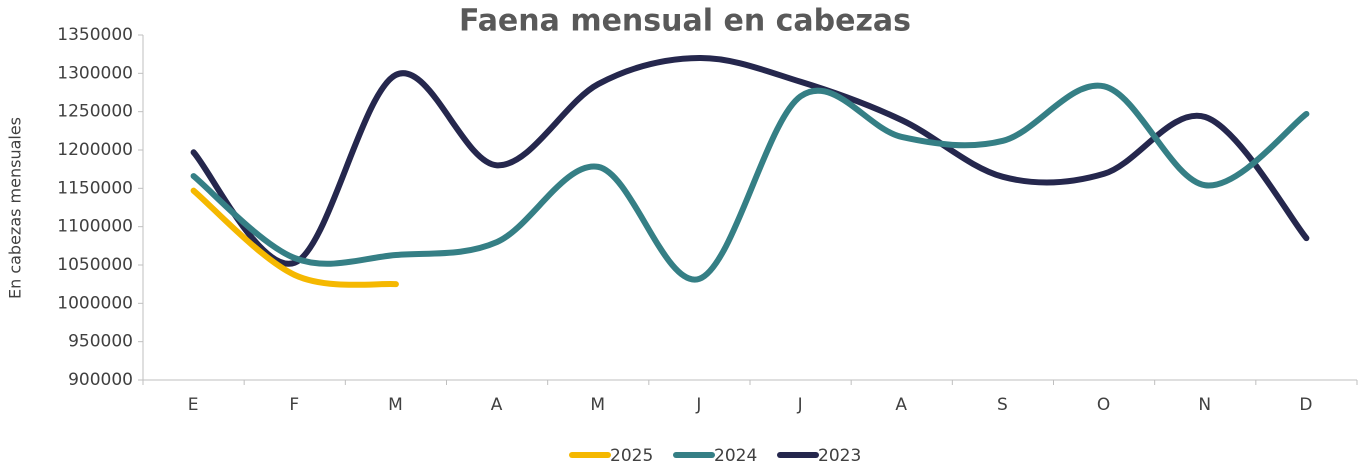 This screenshot has height=471, width=1370. Describe the element at coordinates (95, 150) in the screenshot. I see `y-tick-label: 1200000` at that location.